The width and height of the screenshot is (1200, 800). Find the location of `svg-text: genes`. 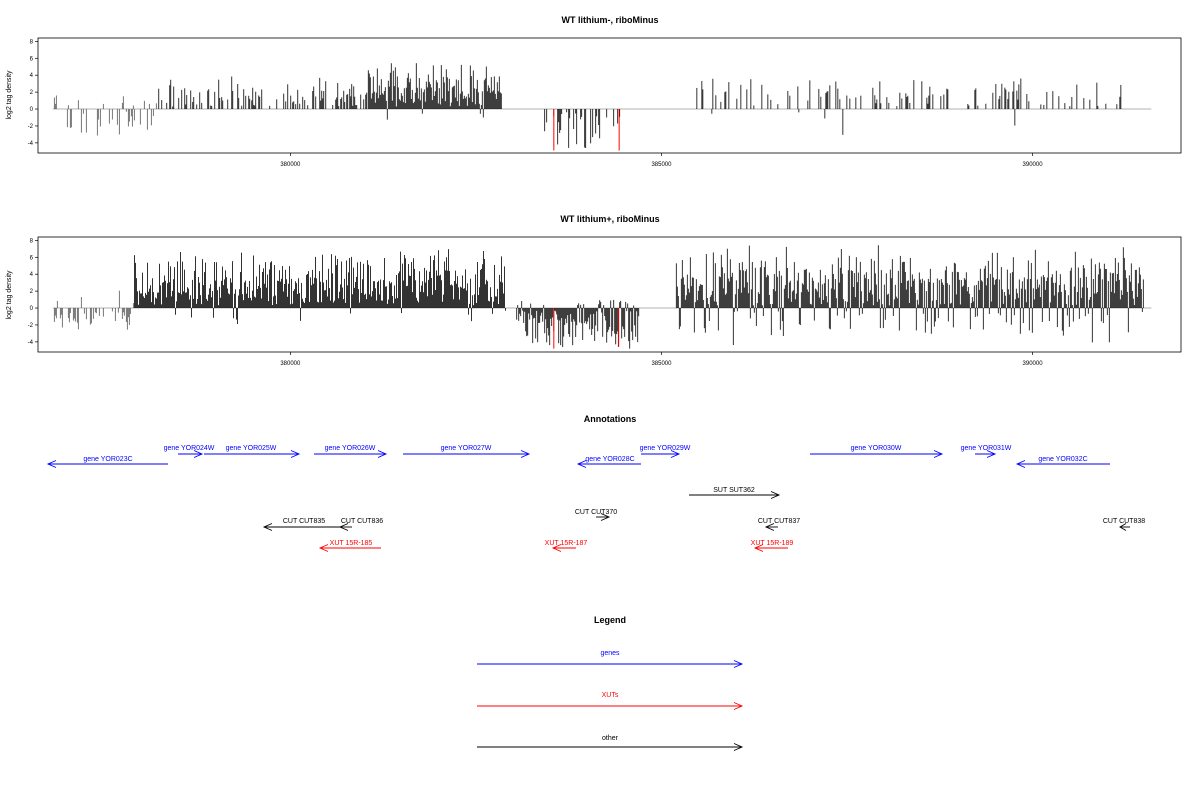

svg-text: genes is located at coordinates (610, 653).